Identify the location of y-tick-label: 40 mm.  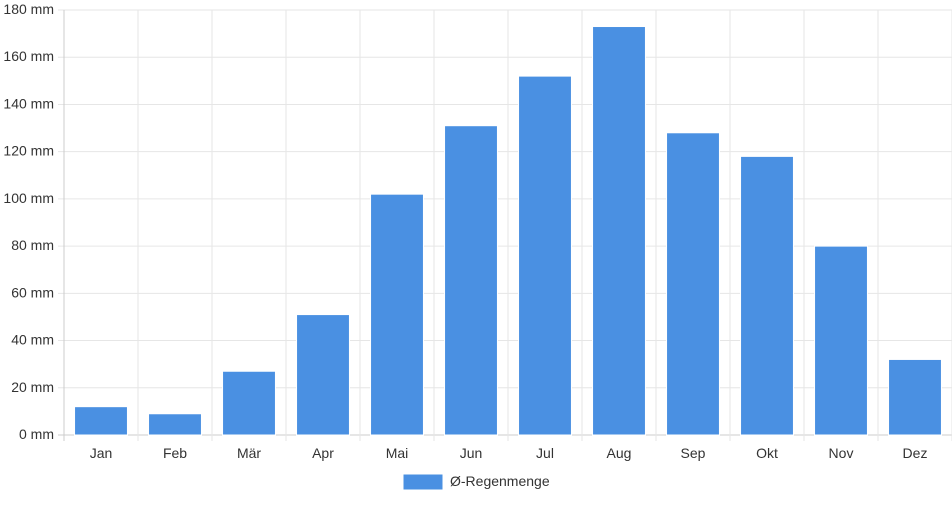
(32, 340).